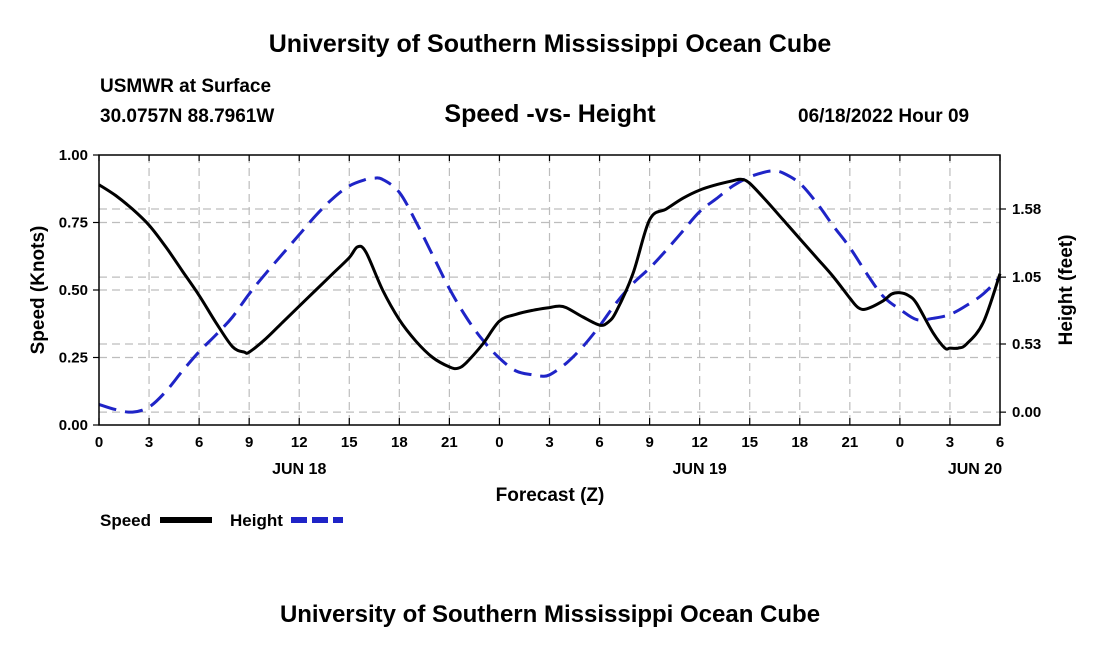 Image resolution: width=1100 pixels, height=650 pixels. I want to click on x-tick-label-14: 18, so click(799, 442).